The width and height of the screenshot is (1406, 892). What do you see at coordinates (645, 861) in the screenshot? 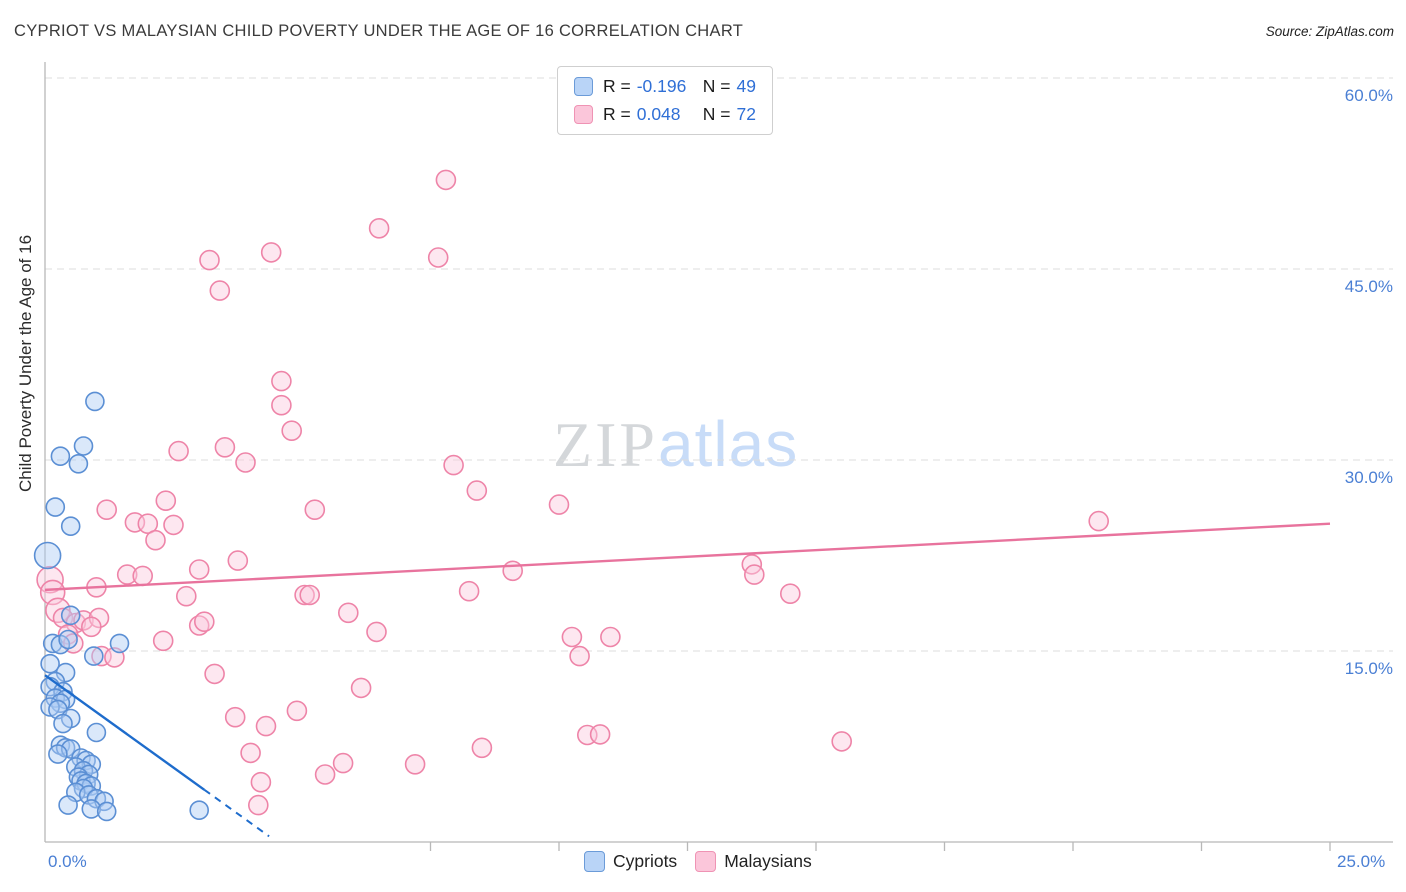
I see `legend-label-cypriots: Cypriots` at bounding box center [645, 861].